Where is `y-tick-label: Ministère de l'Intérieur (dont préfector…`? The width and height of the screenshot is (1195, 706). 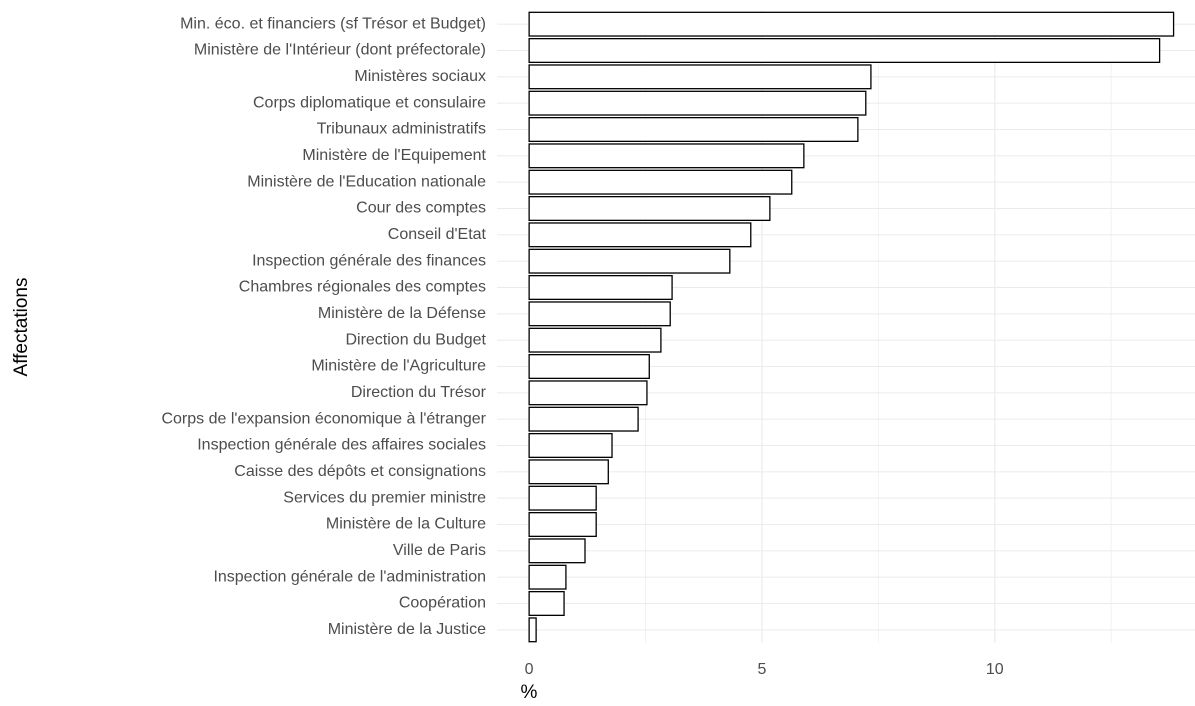
y-tick-label: Ministère de l'Intérieur (dont préfector… is located at coordinates (340, 50).